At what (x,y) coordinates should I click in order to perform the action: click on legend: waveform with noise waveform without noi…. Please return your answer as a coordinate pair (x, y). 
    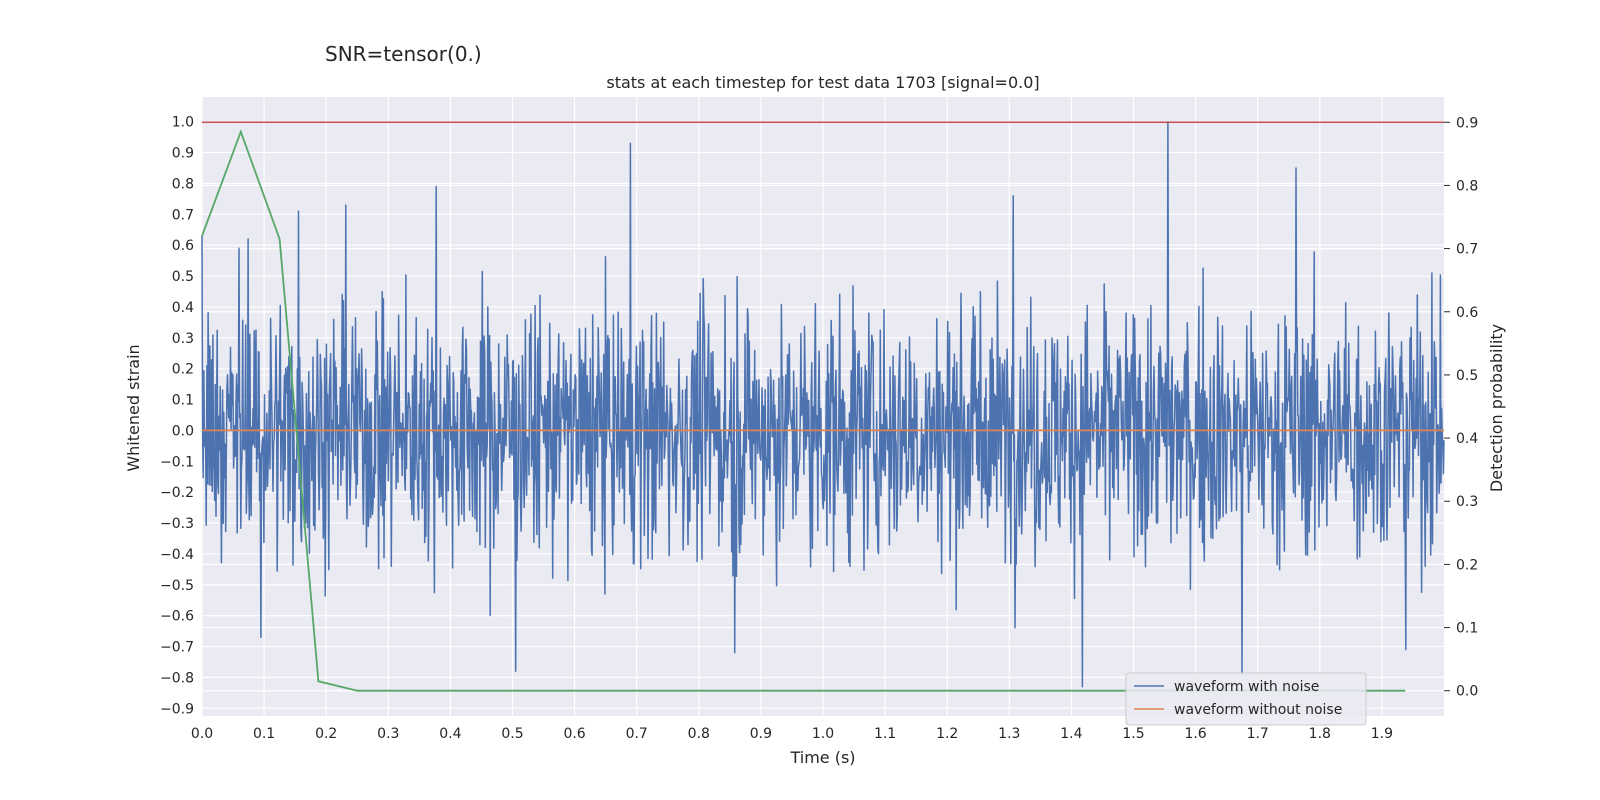
    Looking at the image, I should click on (1246, 699).